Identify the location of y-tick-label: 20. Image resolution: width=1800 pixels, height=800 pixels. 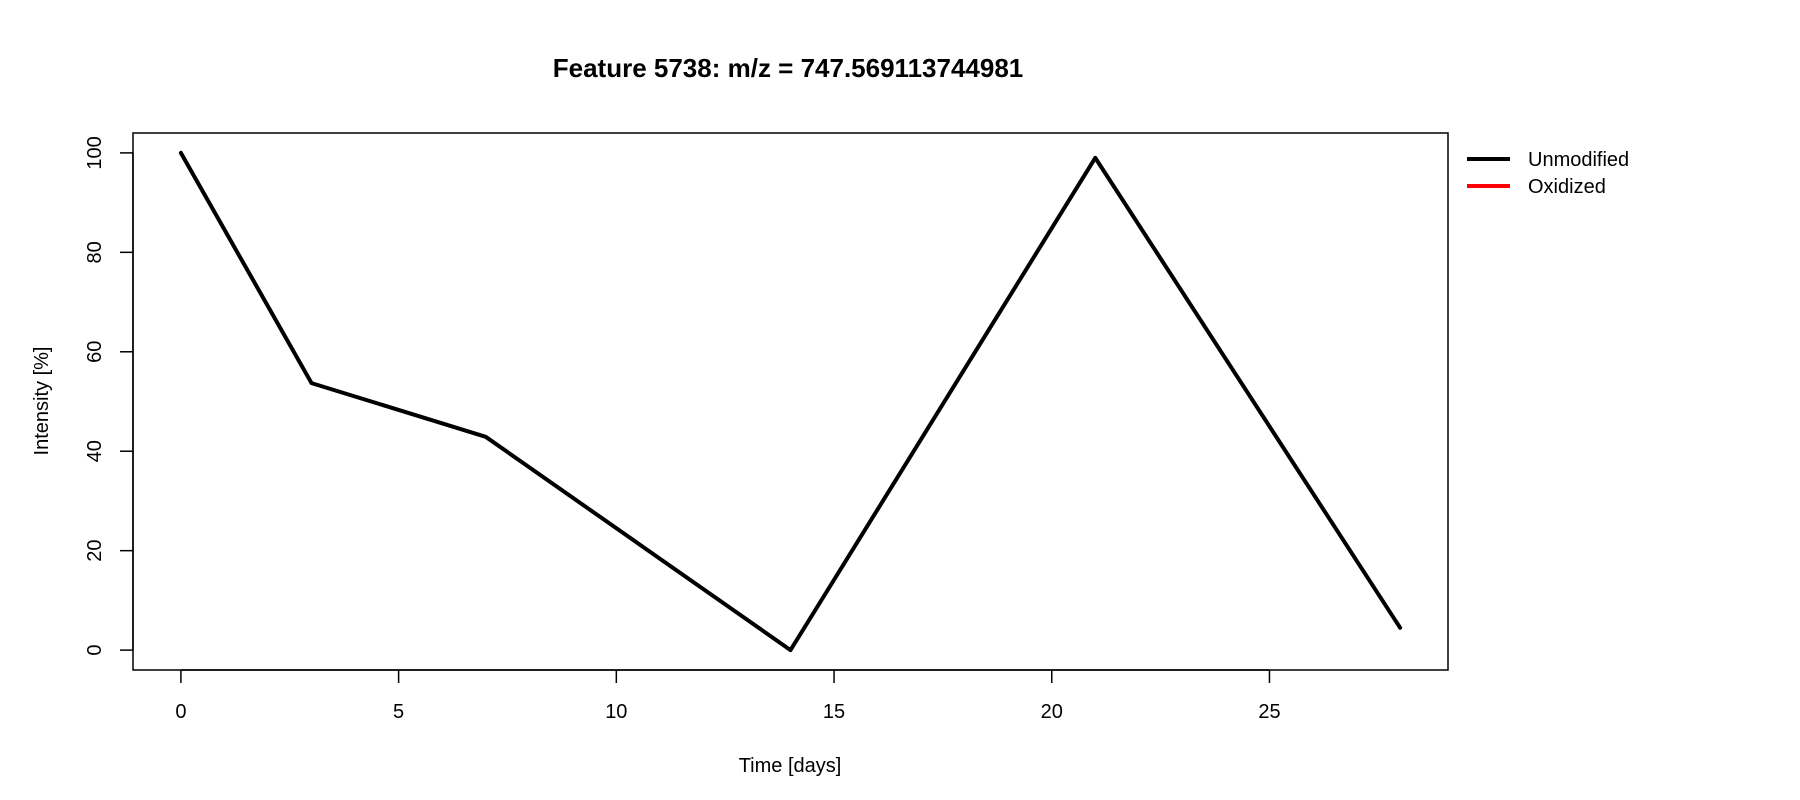
(95, 551).